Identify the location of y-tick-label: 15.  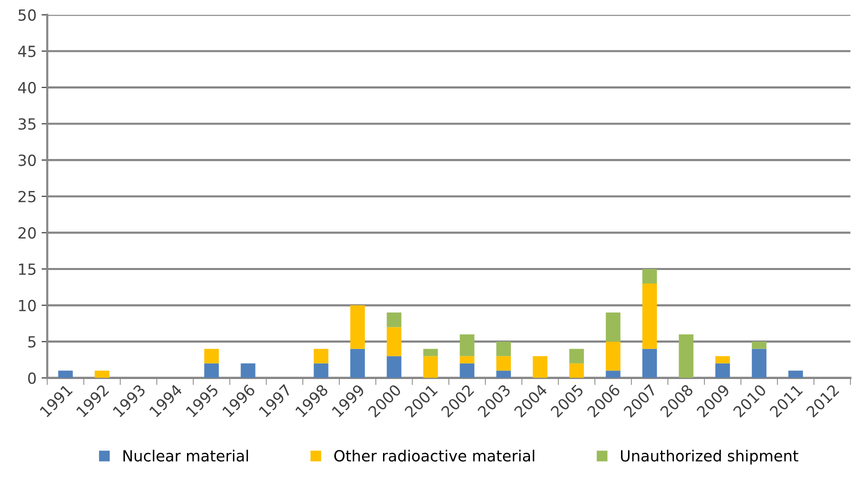
(27, 270).